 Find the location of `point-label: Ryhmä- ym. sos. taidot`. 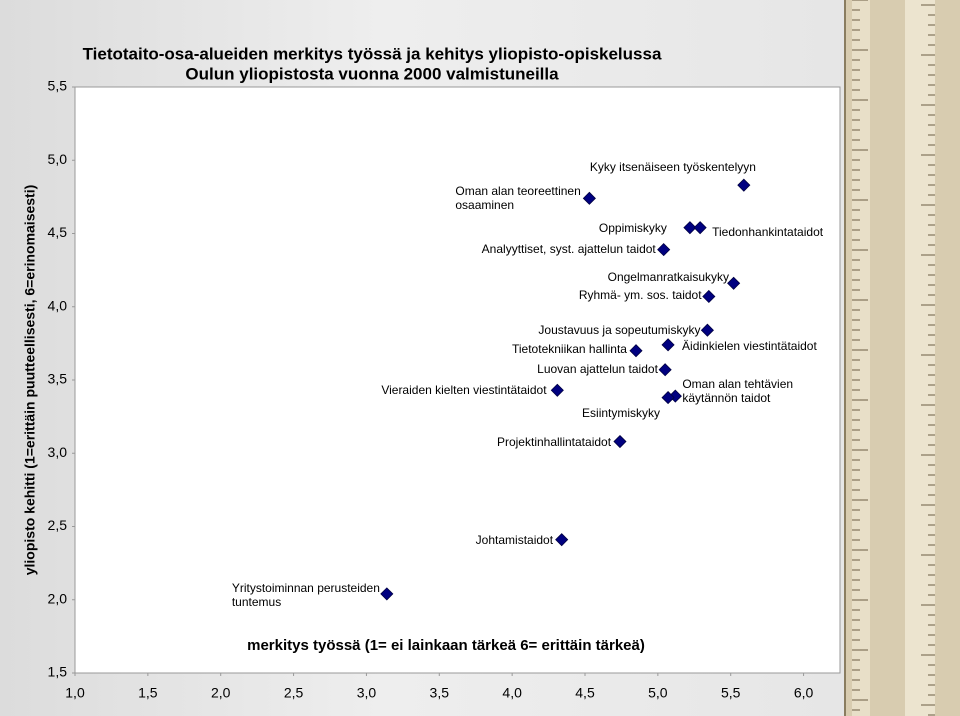

point-label: Ryhmä- ym. sos. taidot is located at coordinates (640, 295).